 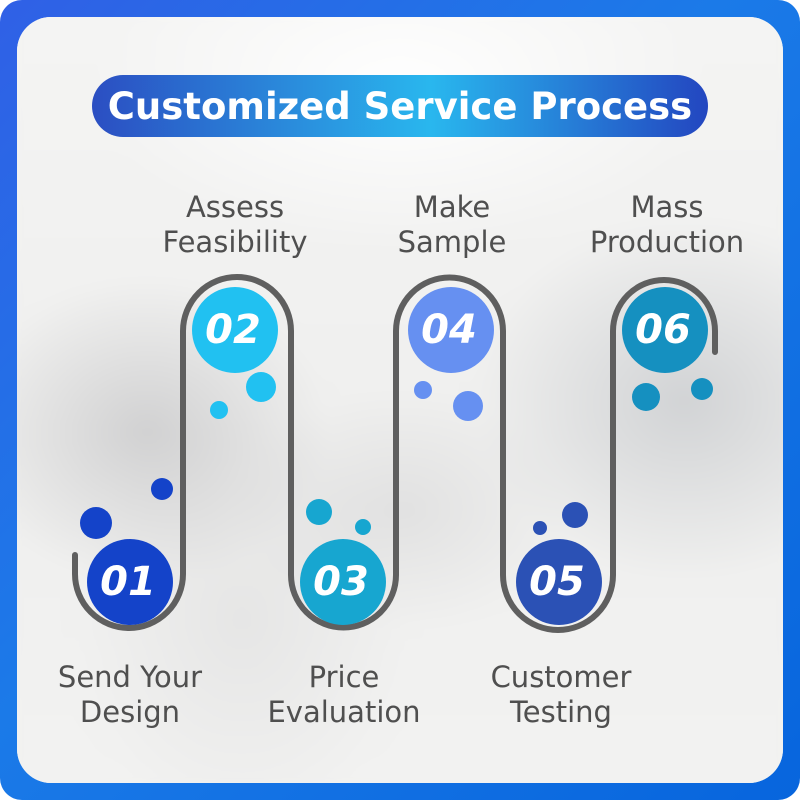 What do you see at coordinates (561, 712) in the screenshot?
I see `step-label-line2: Testing` at bounding box center [561, 712].